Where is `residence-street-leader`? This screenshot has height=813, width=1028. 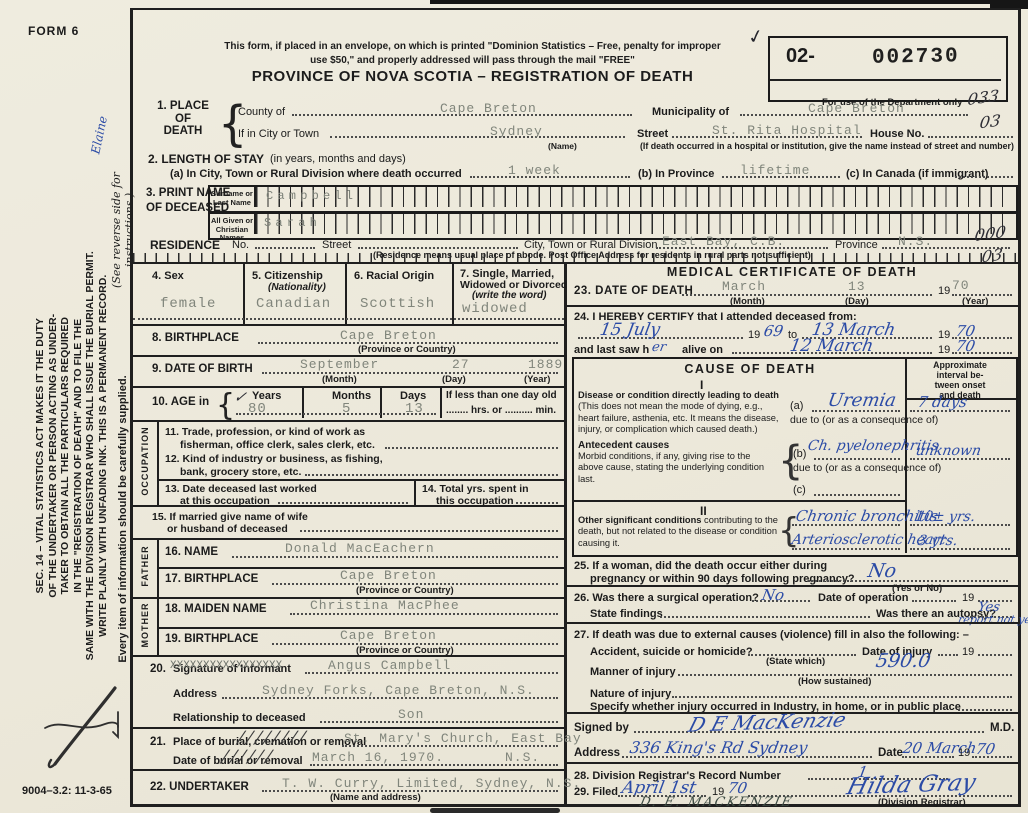
residence-street-leader is located at coordinates (438, 248).